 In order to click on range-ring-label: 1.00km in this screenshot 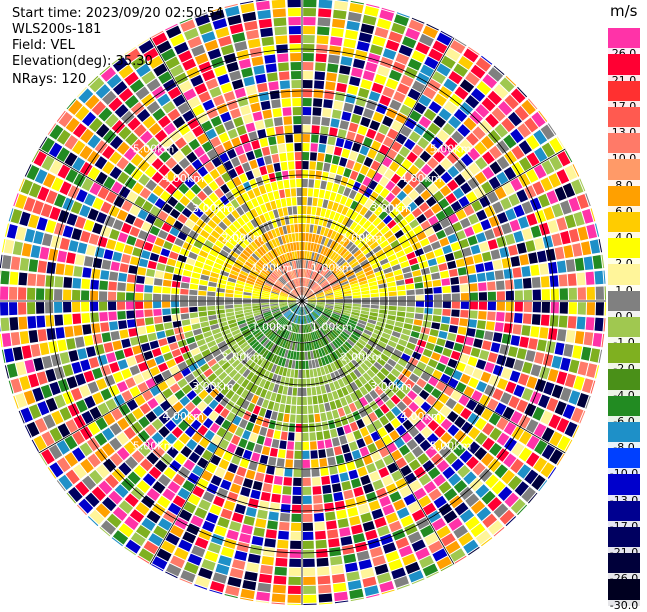, I will do `click(273, 267)`.